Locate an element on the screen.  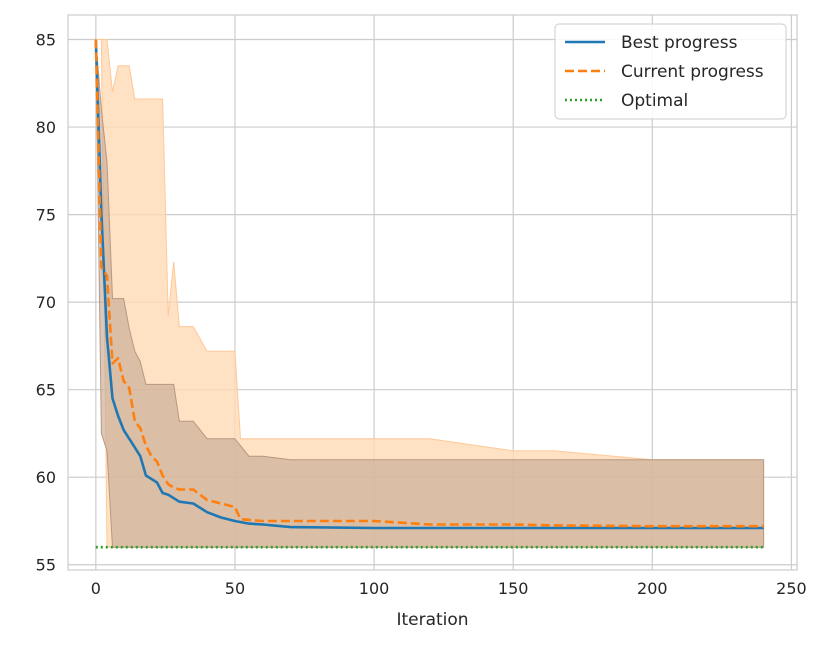
y-tick-label: 55 is located at coordinates (46, 565).